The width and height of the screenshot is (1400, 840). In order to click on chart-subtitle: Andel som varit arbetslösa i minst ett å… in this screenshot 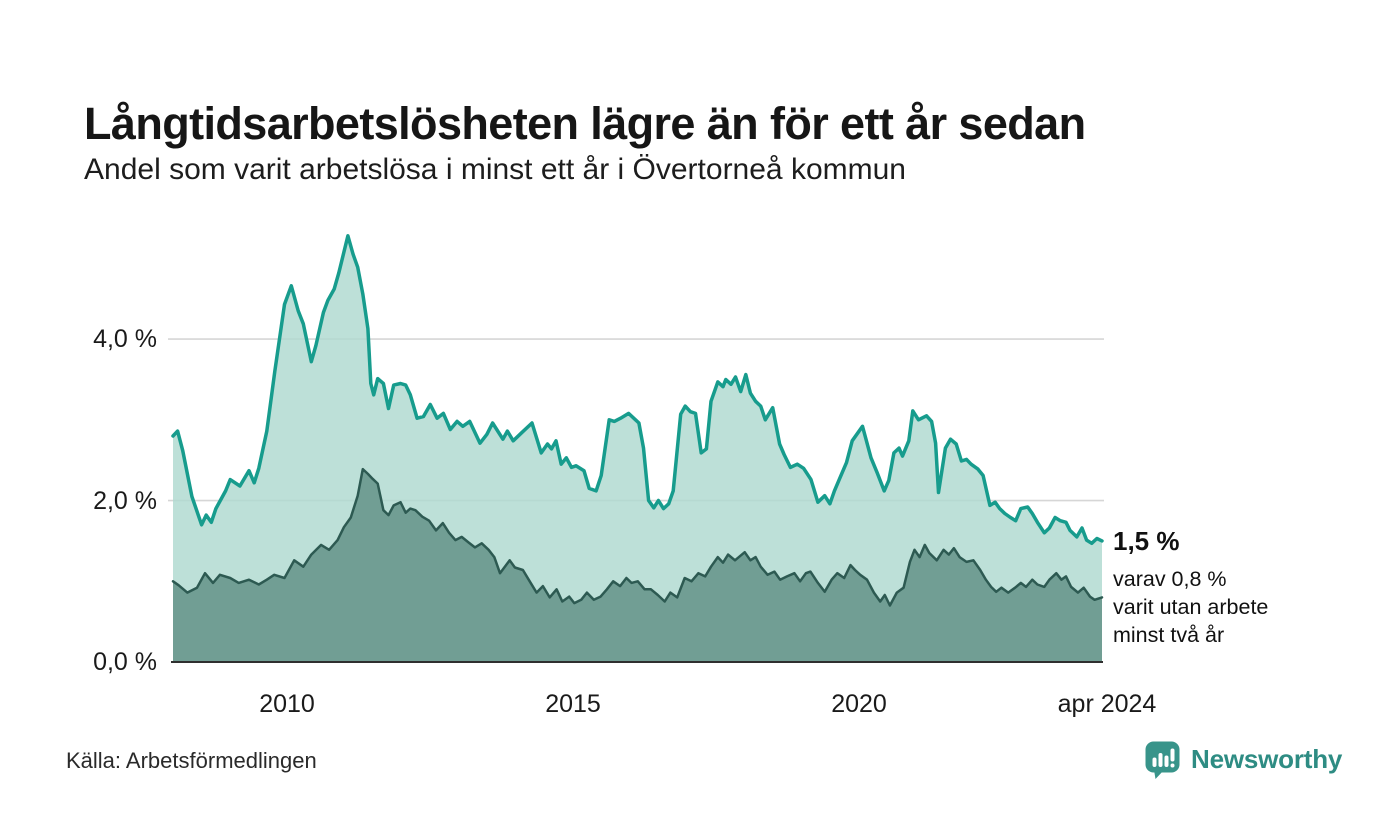, I will do `click(495, 169)`.